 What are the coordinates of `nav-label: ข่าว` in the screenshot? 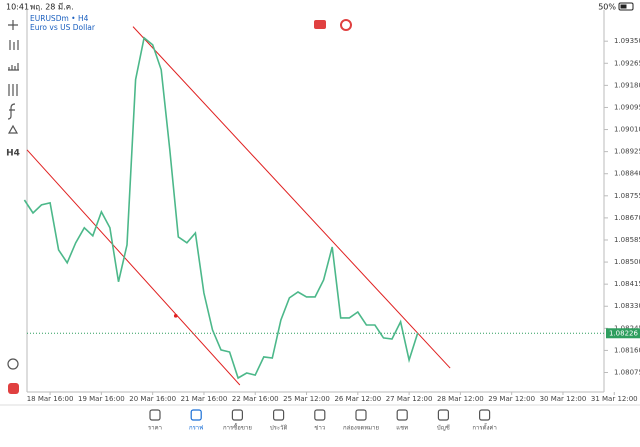 It's located at (319, 428).